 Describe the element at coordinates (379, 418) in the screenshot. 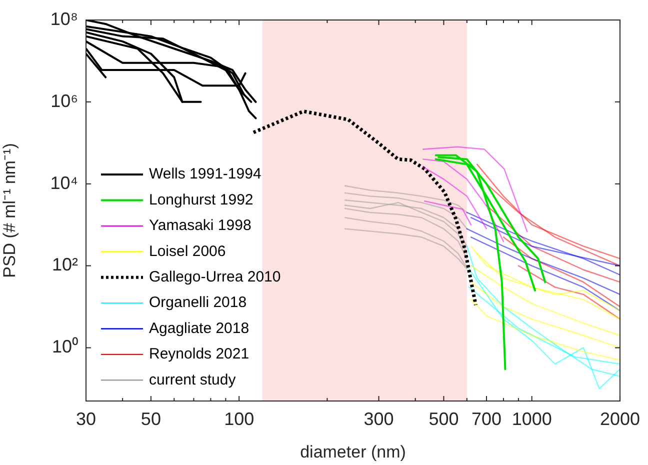

I see `x-tick-label: 300` at that location.